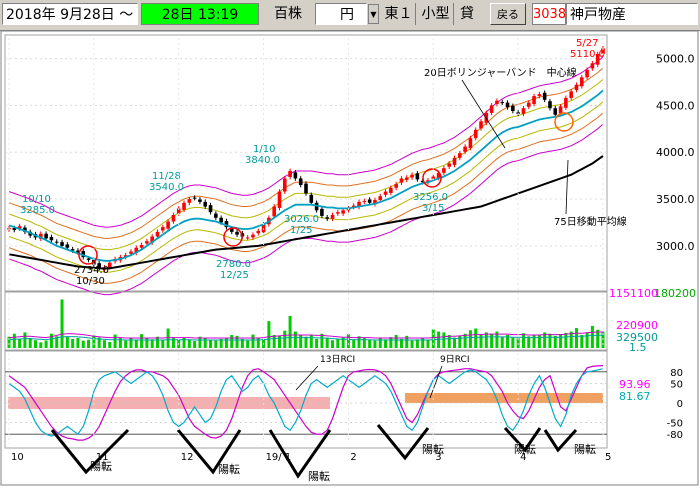  I want to click on price-tick-label: 3000.0, so click(675, 246).